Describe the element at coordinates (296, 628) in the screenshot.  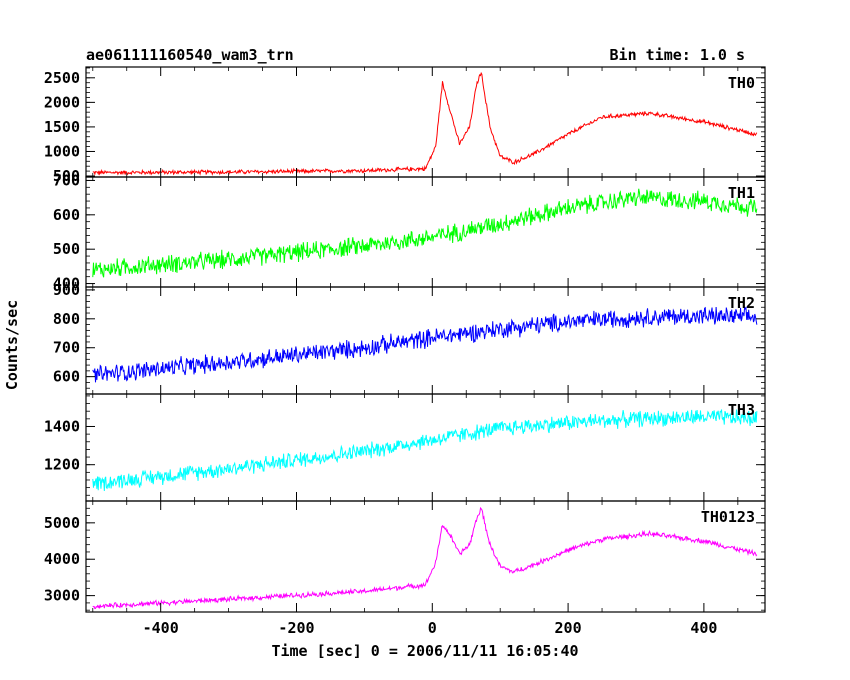
I see `x-tick-label: -200` at that location.